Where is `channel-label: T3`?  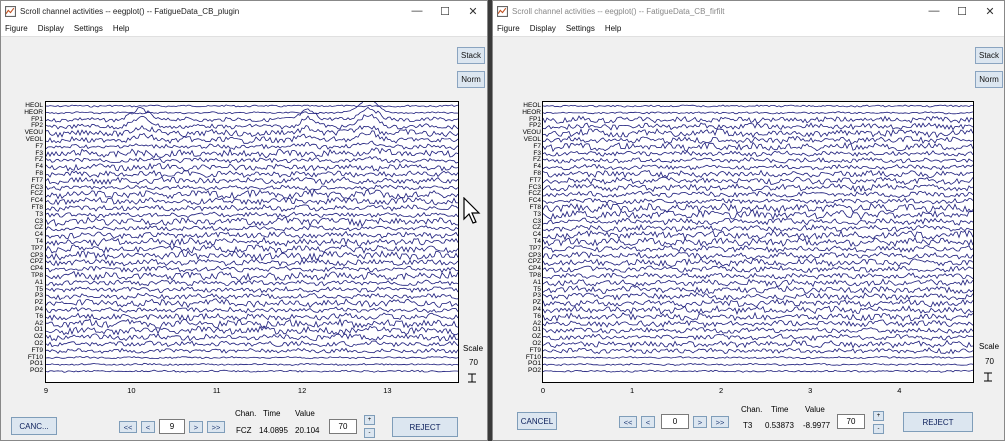 channel-label: T3 is located at coordinates (537, 214).